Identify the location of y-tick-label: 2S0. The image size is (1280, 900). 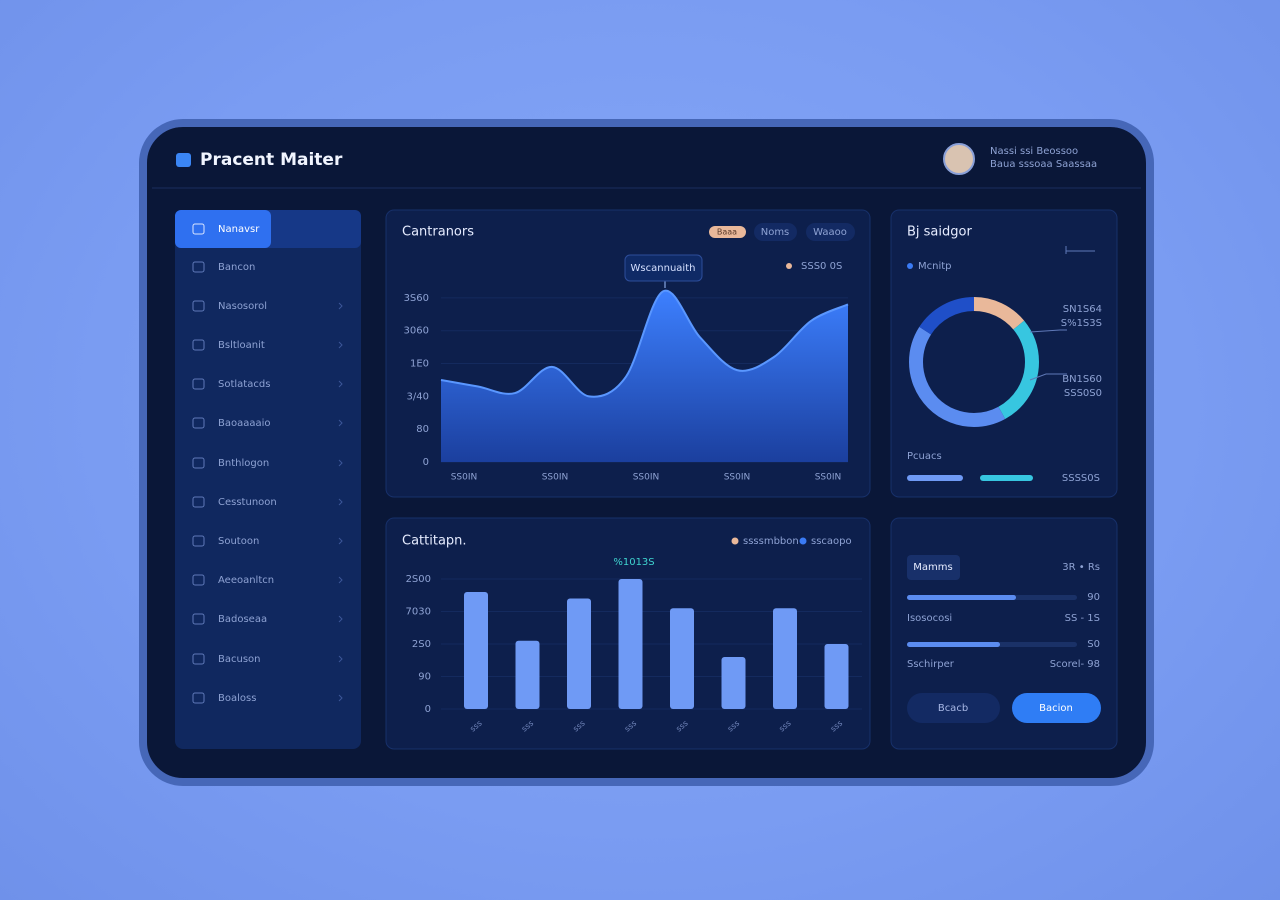
(421, 644).